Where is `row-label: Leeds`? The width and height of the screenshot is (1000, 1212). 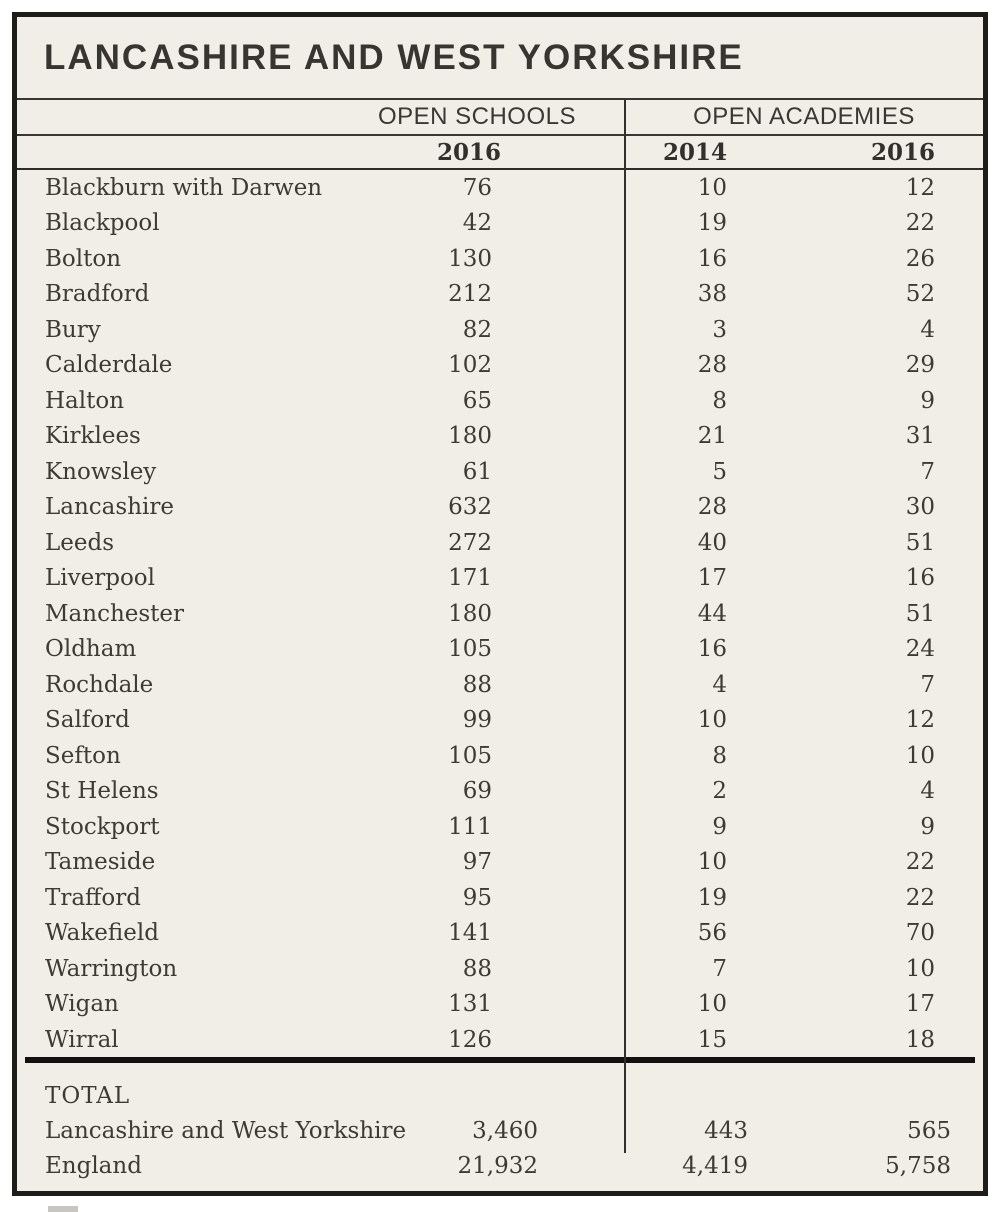 row-label: Leeds is located at coordinates (80, 542).